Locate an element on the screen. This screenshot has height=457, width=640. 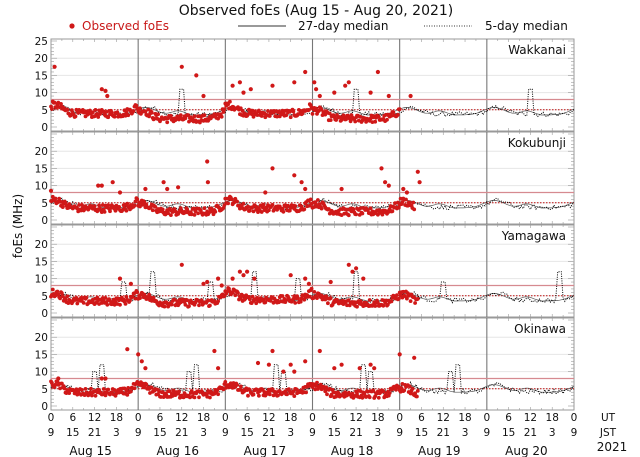
x-axis-ut-label: UT is located at coordinates (608, 418).